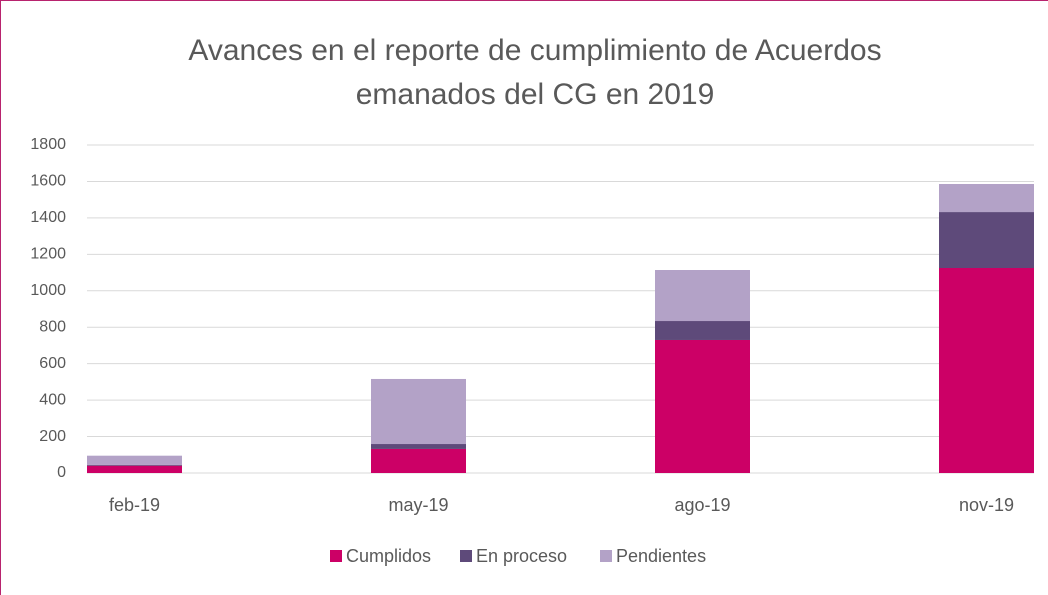 Image resolution: width=1048 pixels, height=595 pixels. What do you see at coordinates (134, 505) in the screenshot?
I see `x-tick-label: feb-19` at bounding box center [134, 505].